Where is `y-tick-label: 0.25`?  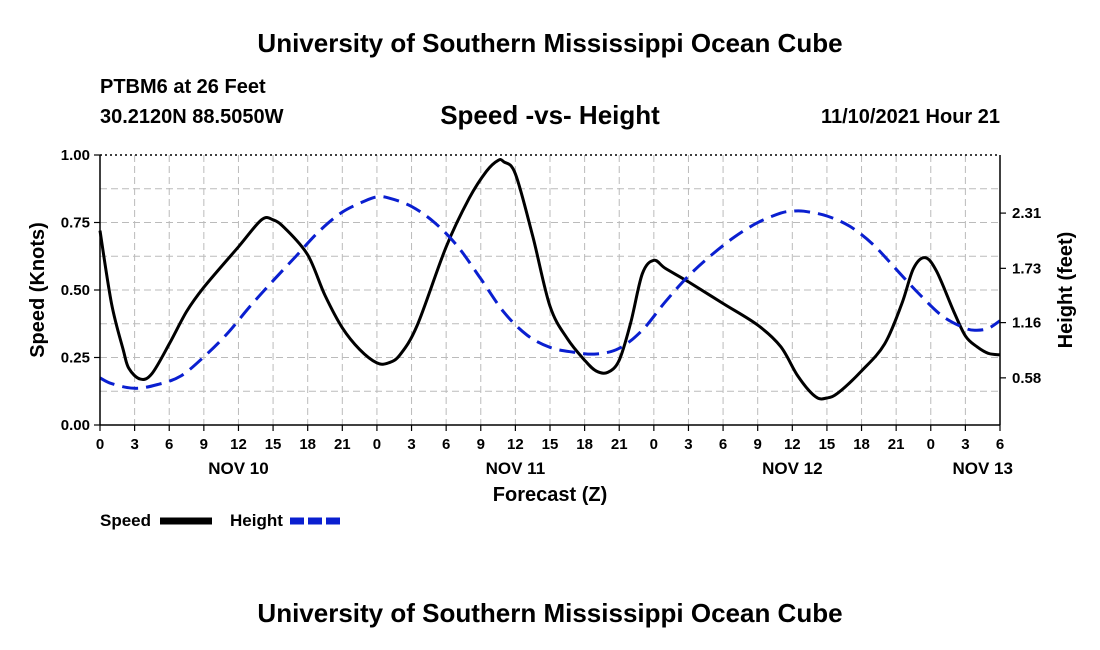
y-tick-label: 0.25 is located at coordinates (75, 358).